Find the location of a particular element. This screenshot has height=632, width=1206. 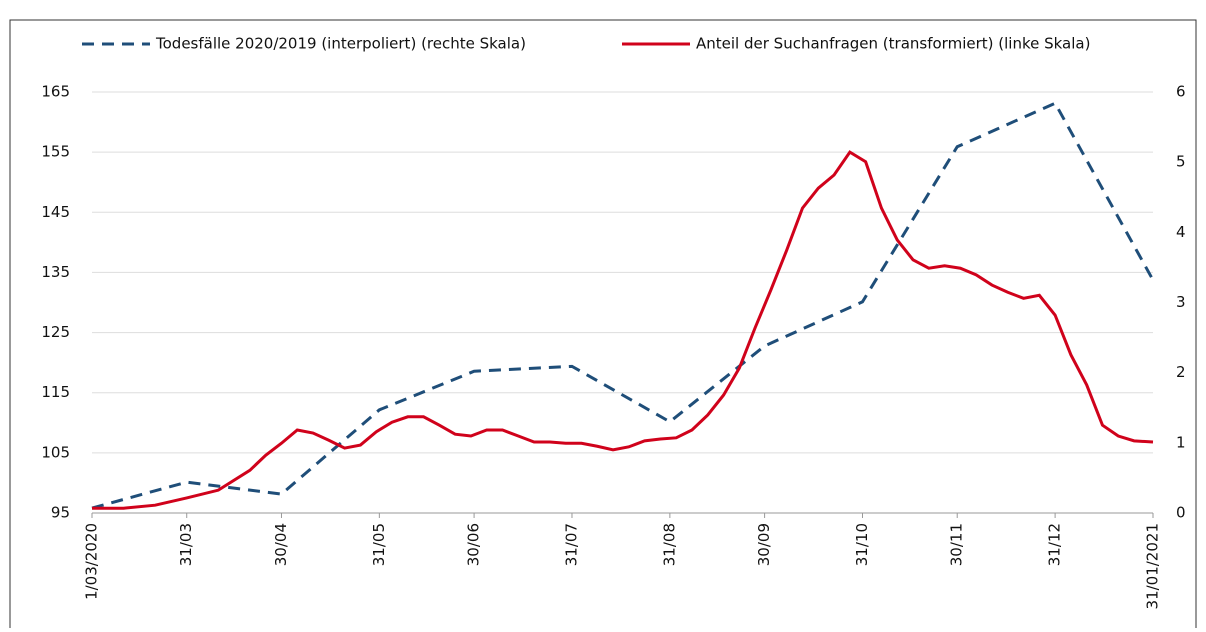

x-tick-label: 1/03/2020 is located at coordinates (92, 561).